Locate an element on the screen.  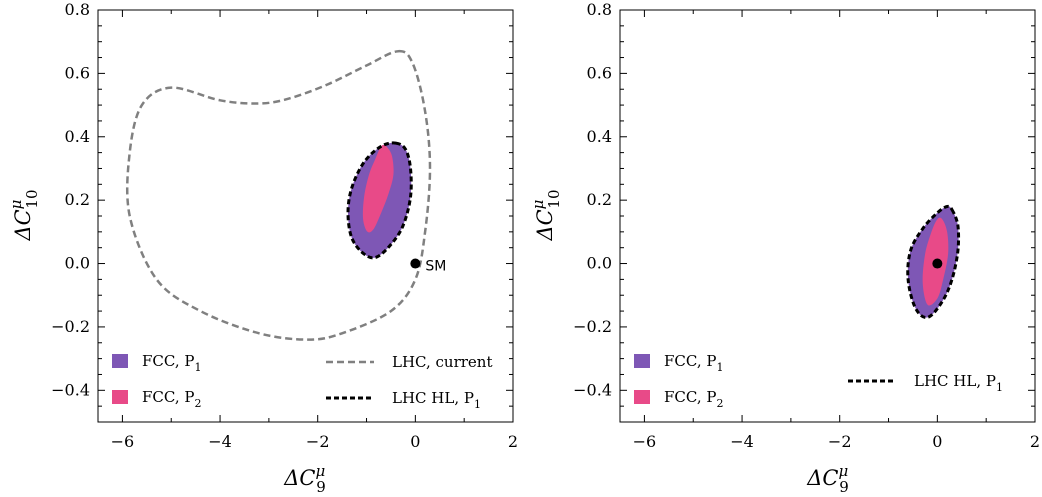
plot-area is located at coordinates (933, 262).